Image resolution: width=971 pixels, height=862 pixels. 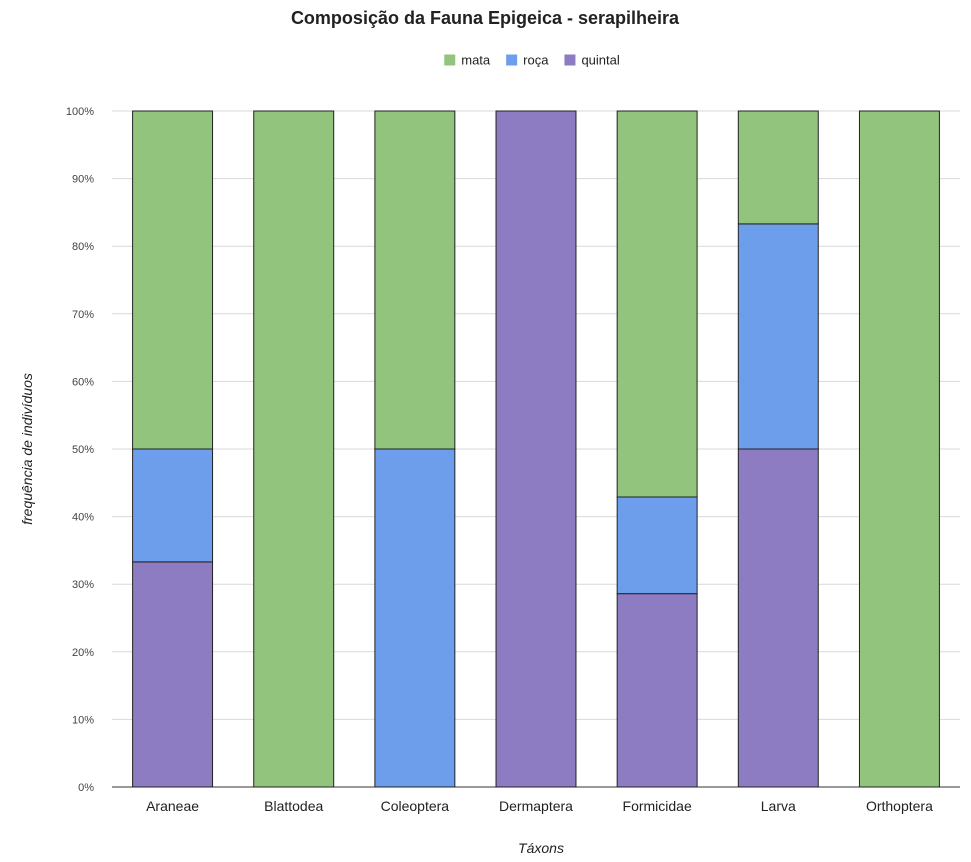 What do you see at coordinates (536, 806) in the screenshot?
I see `x-tick-label: Dermaptera` at bounding box center [536, 806].